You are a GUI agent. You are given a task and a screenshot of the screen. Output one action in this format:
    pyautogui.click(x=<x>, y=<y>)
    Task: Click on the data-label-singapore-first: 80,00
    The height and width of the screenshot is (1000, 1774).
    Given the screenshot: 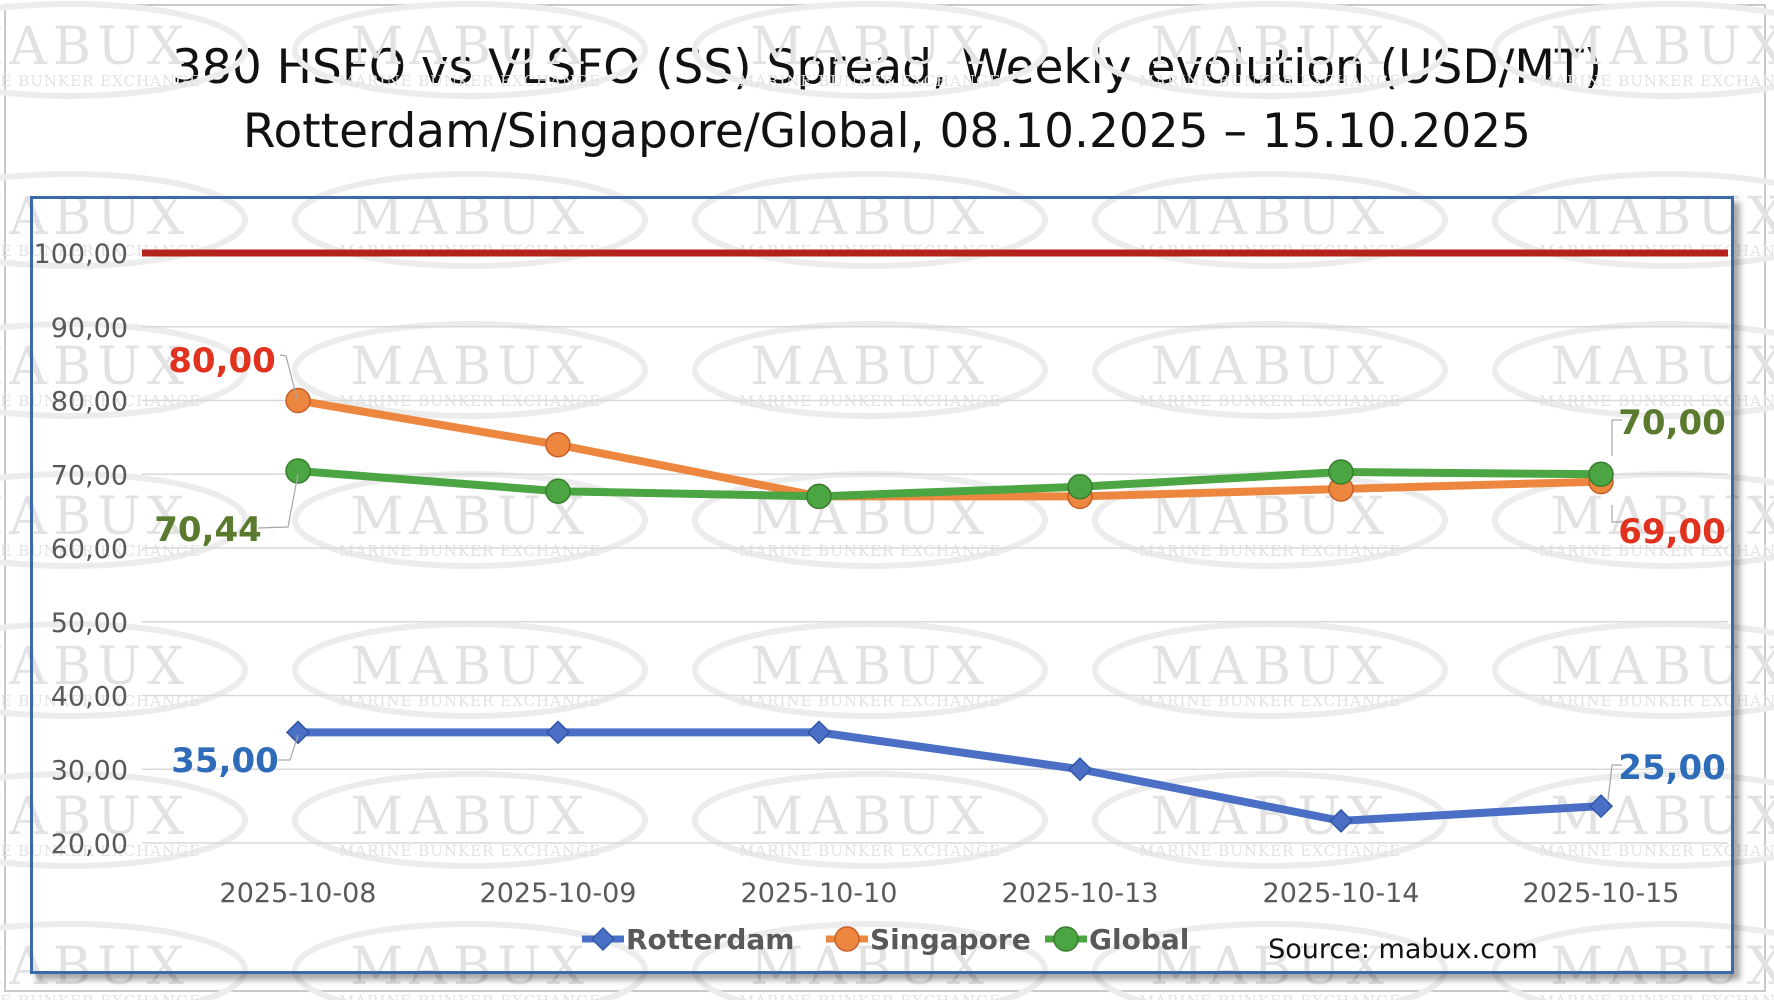 What is the action you would take?
    pyautogui.click(x=222, y=361)
    